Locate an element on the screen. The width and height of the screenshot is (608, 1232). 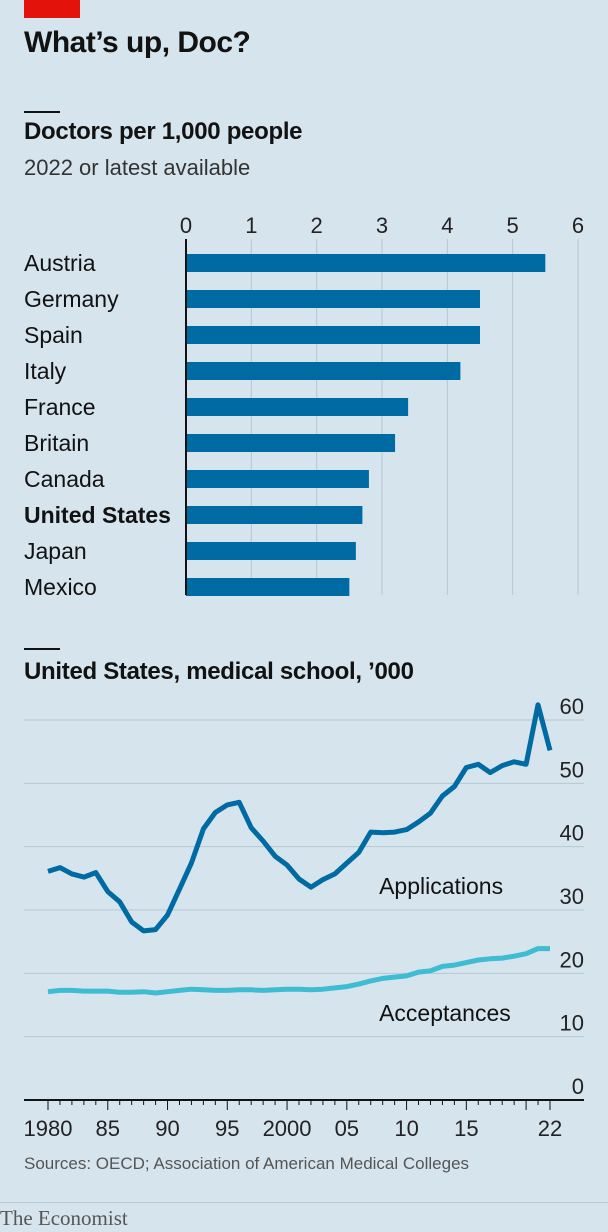
line-y-tick-label: 50 is located at coordinates (572, 769).